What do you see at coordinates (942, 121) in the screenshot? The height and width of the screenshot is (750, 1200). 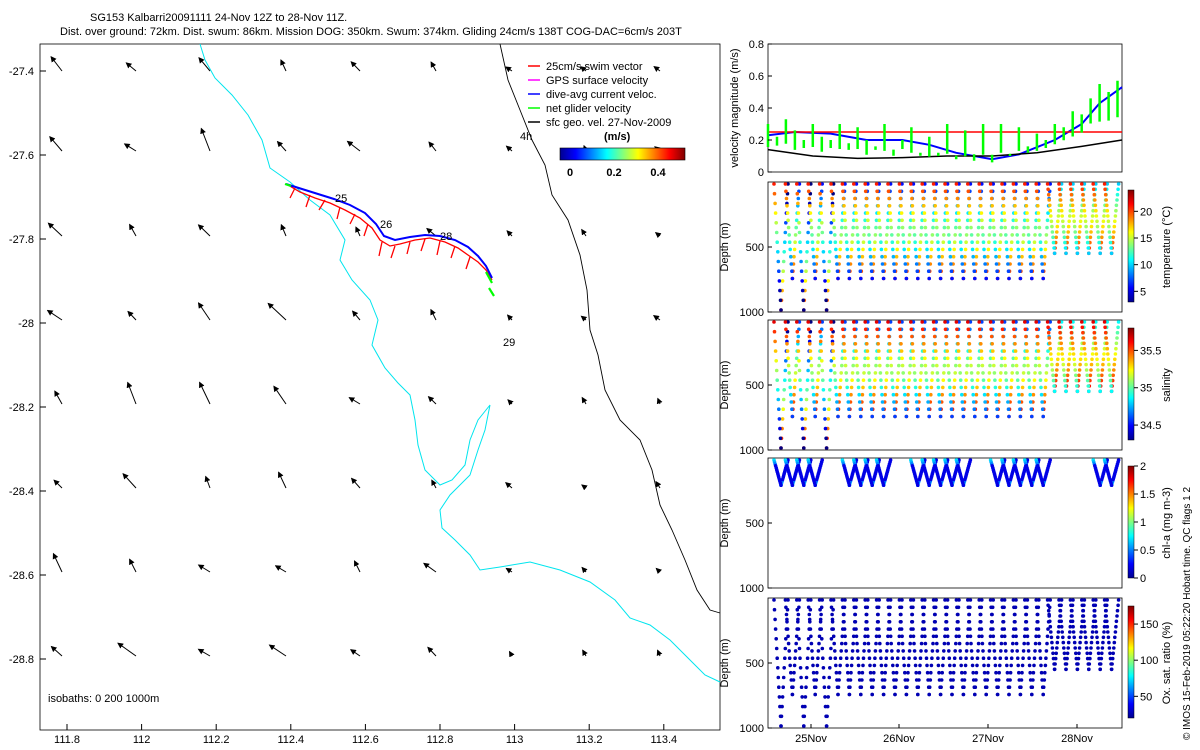 I see `series-net-velocity` at bounding box center [942, 121].